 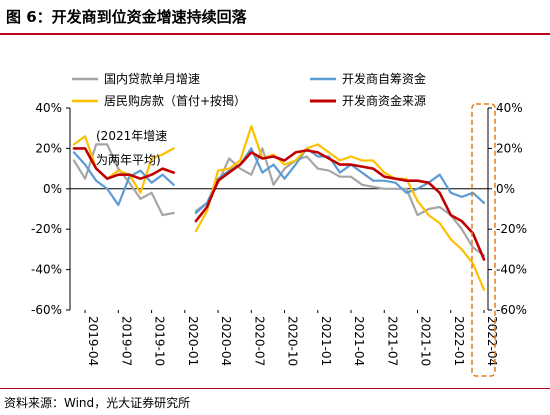 What do you see at coordinates (160, 341) in the screenshot?
I see `x-tick-label: 2019-10` at bounding box center [160, 341].